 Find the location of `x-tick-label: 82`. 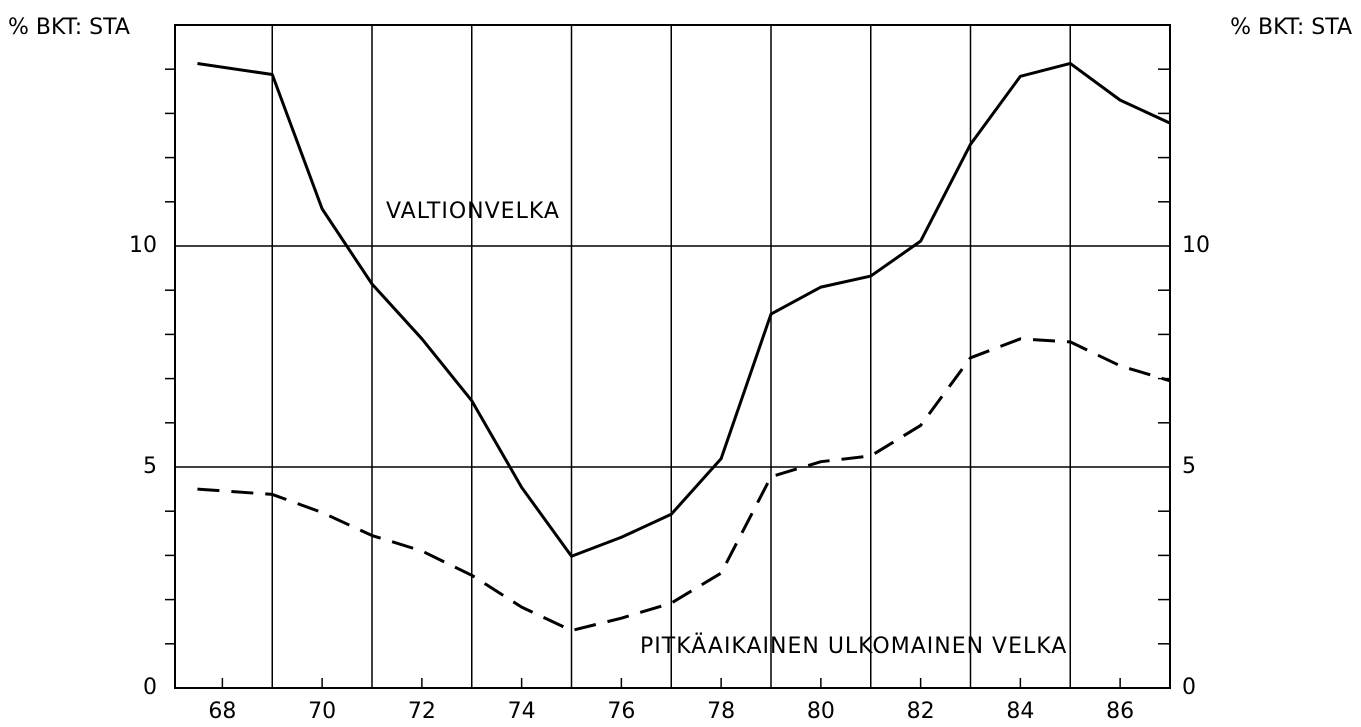

x-tick-label: 82 is located at coordinates (921, 711).